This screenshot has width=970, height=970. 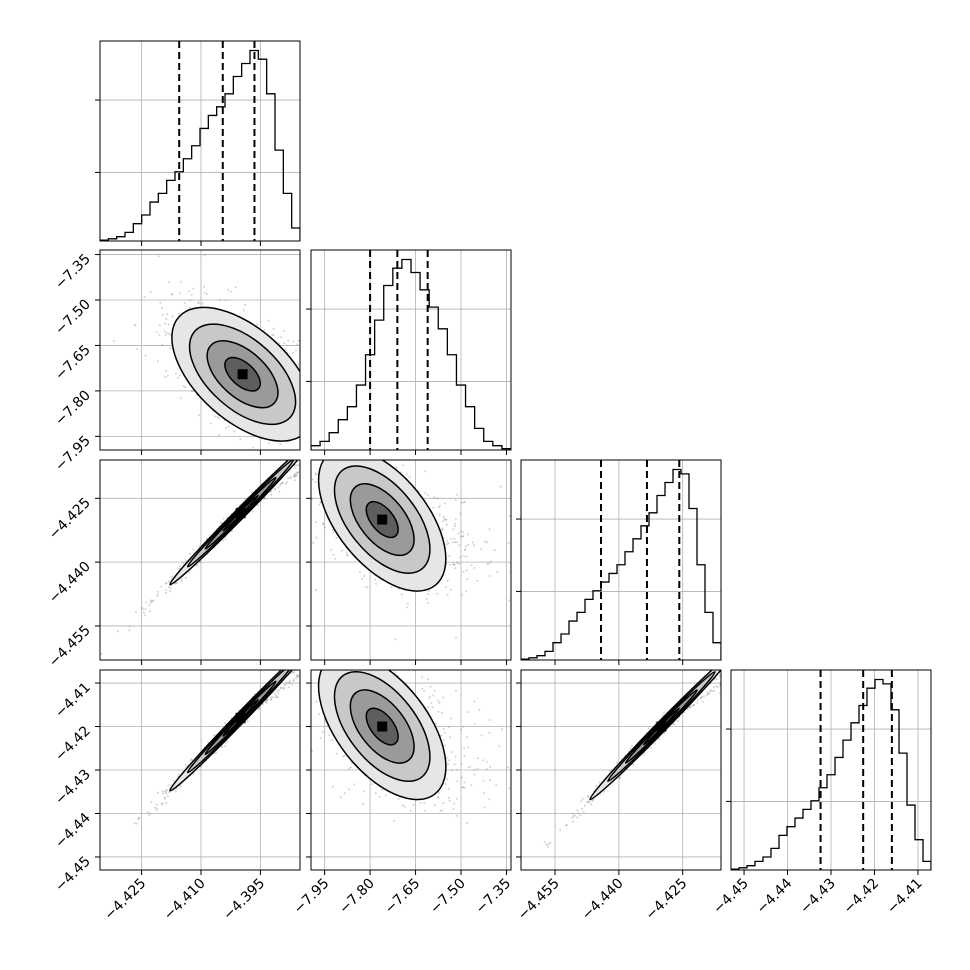 What do you see at coordinates (621, 564) in the screenshot?
I see `histogram-2-steps` at bounding box center [621, 564].